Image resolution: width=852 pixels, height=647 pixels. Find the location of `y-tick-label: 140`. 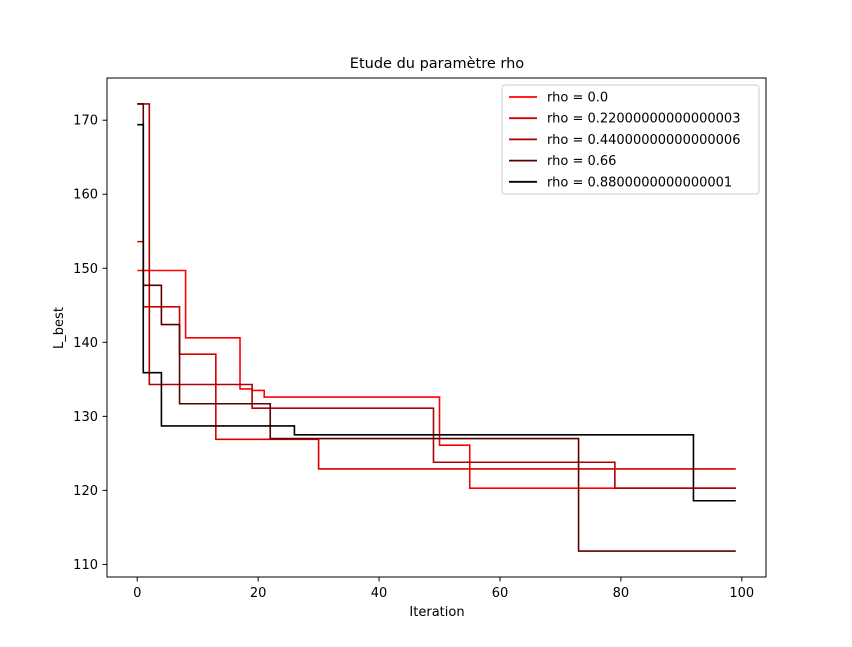

y-tick-label: 140 is located at coordinates (85, 343).